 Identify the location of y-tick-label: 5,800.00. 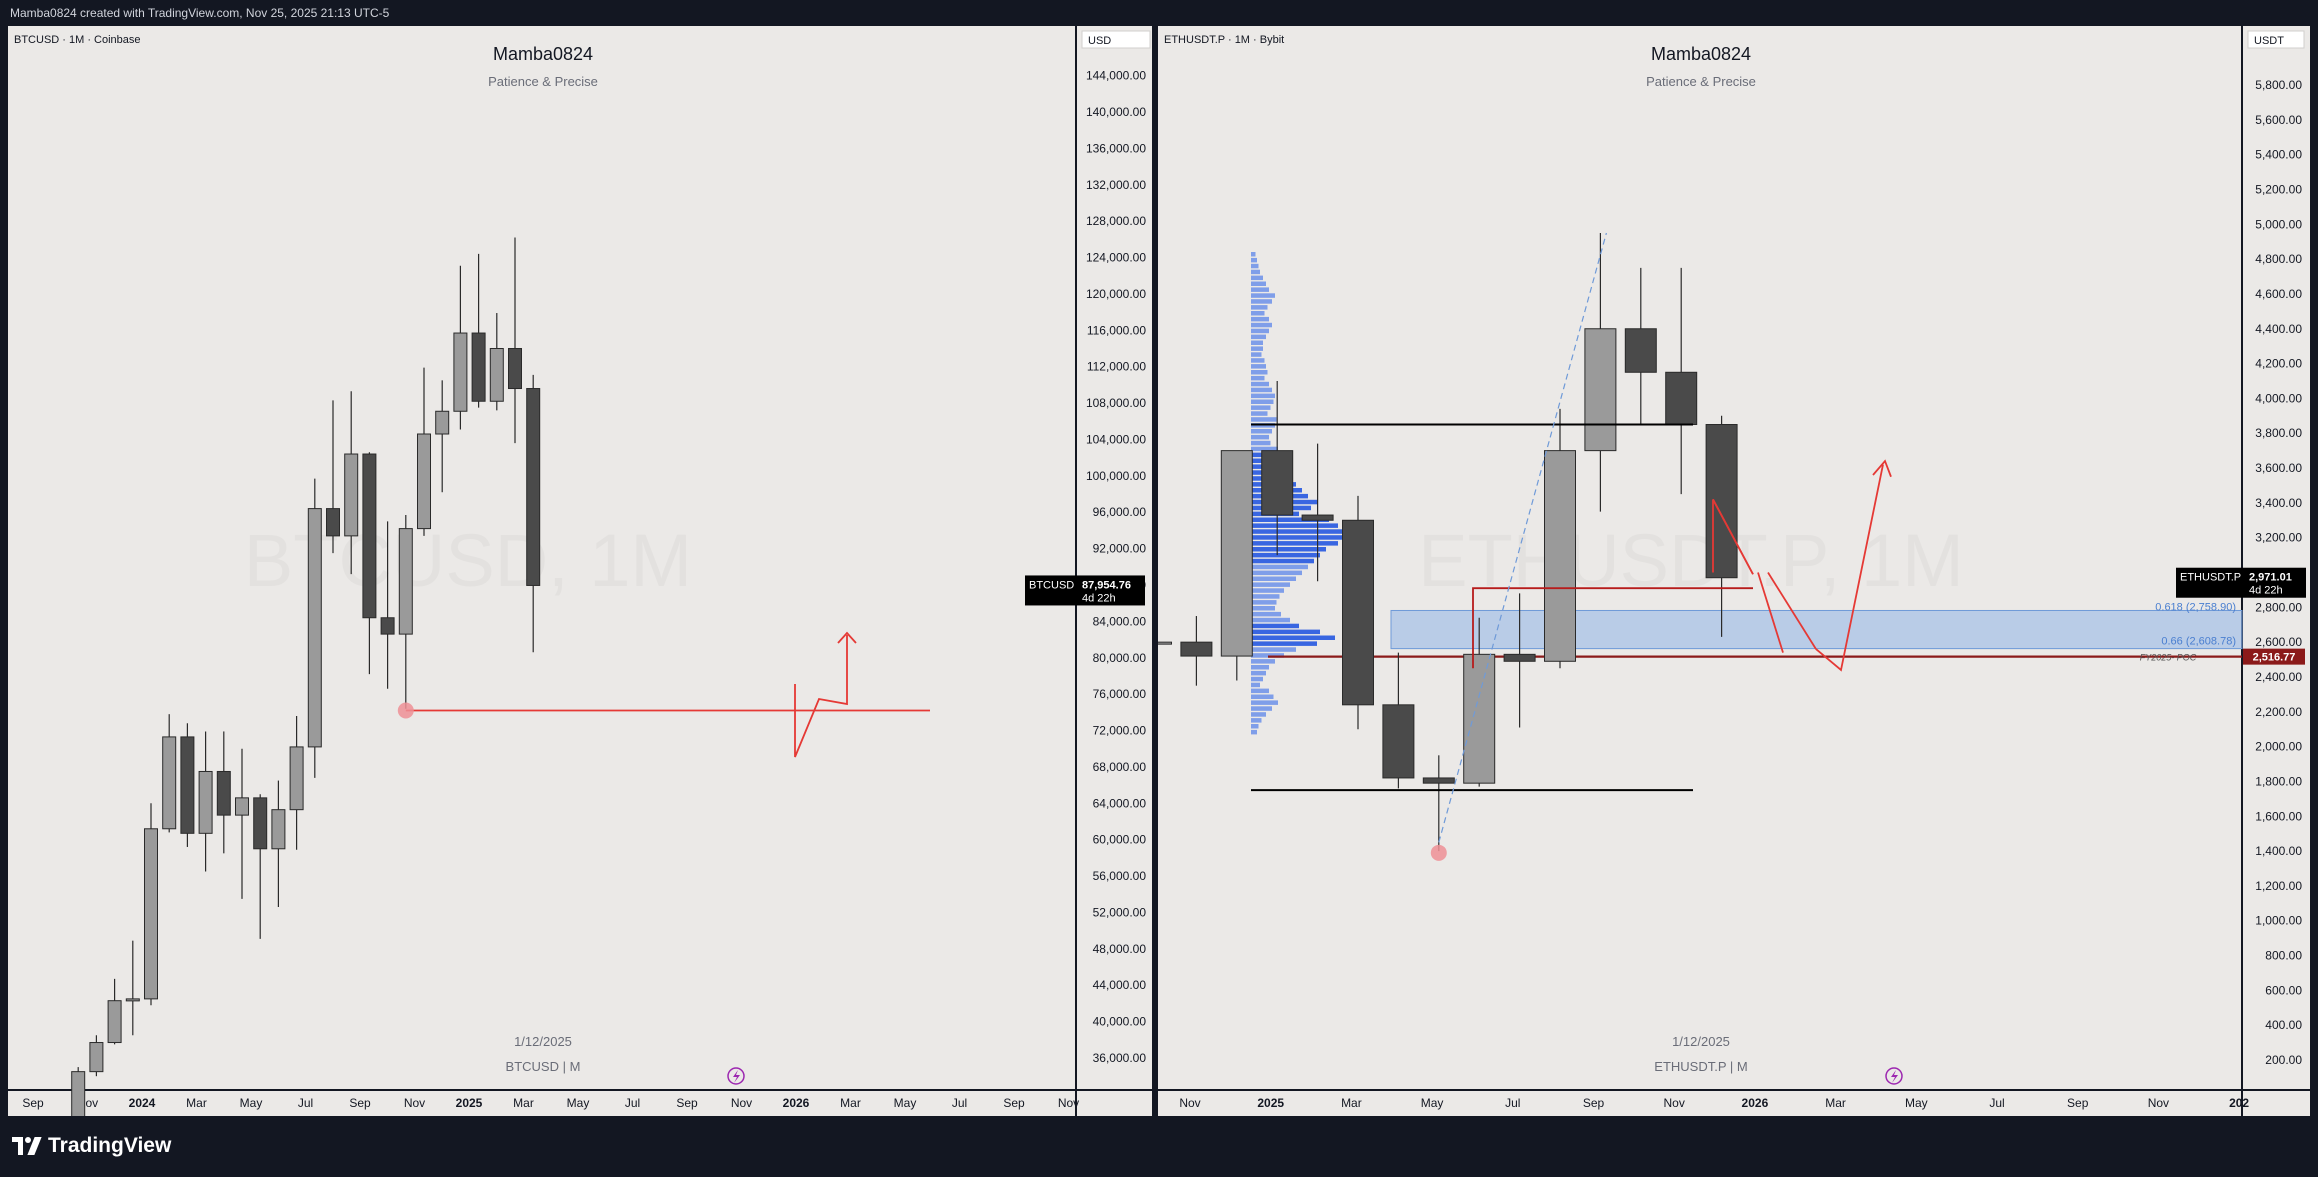
(2278, 85).